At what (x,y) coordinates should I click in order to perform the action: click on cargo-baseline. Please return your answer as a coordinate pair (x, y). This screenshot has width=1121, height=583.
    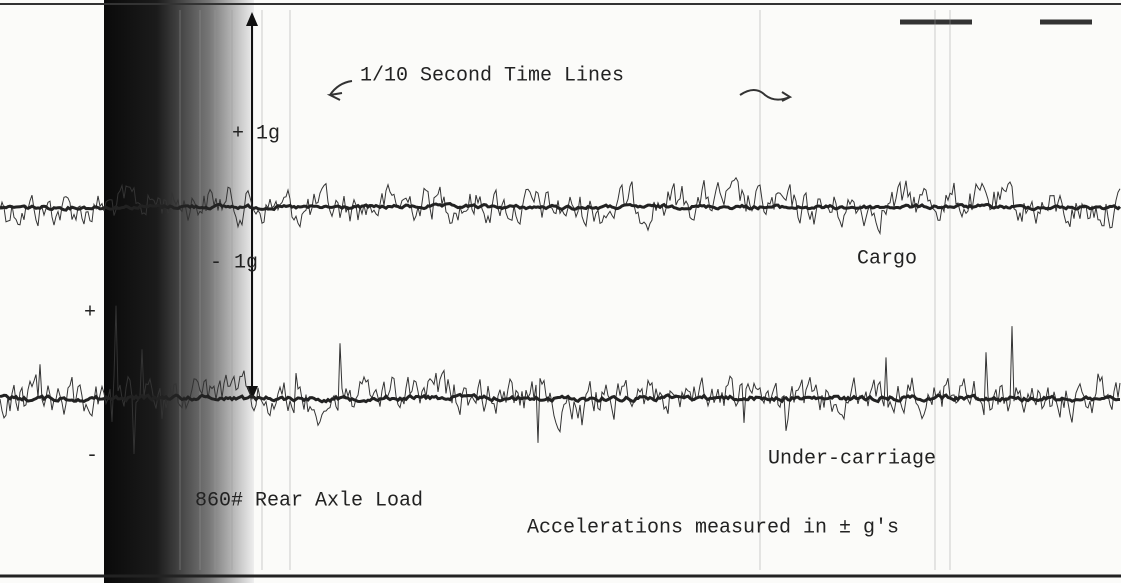
    Looking at the image, I should click on (560, 207).